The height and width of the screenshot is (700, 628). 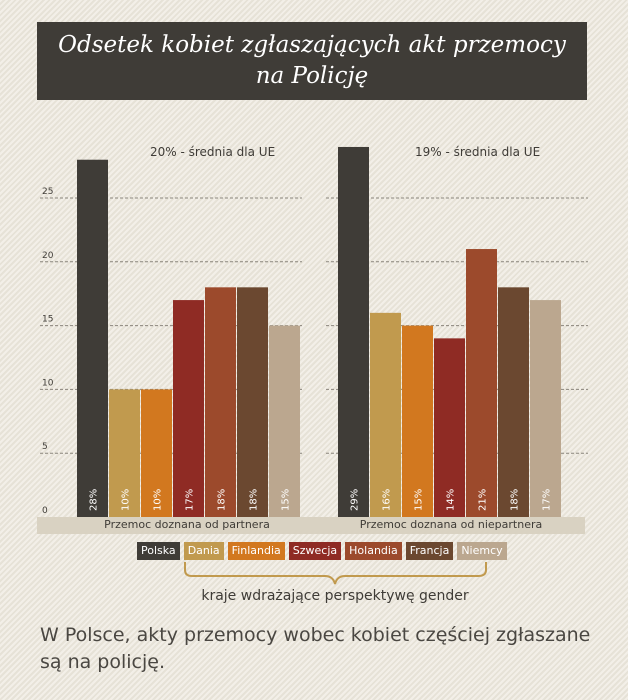 What do you see at coordinates (311, 525) in the screenshot?
I see `axis-band` at bounding box center [311, 525].